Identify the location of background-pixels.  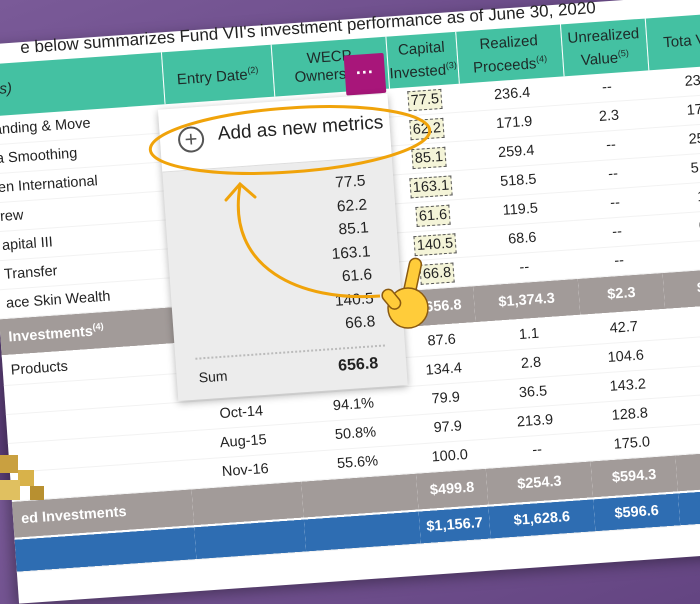
(22, 477).